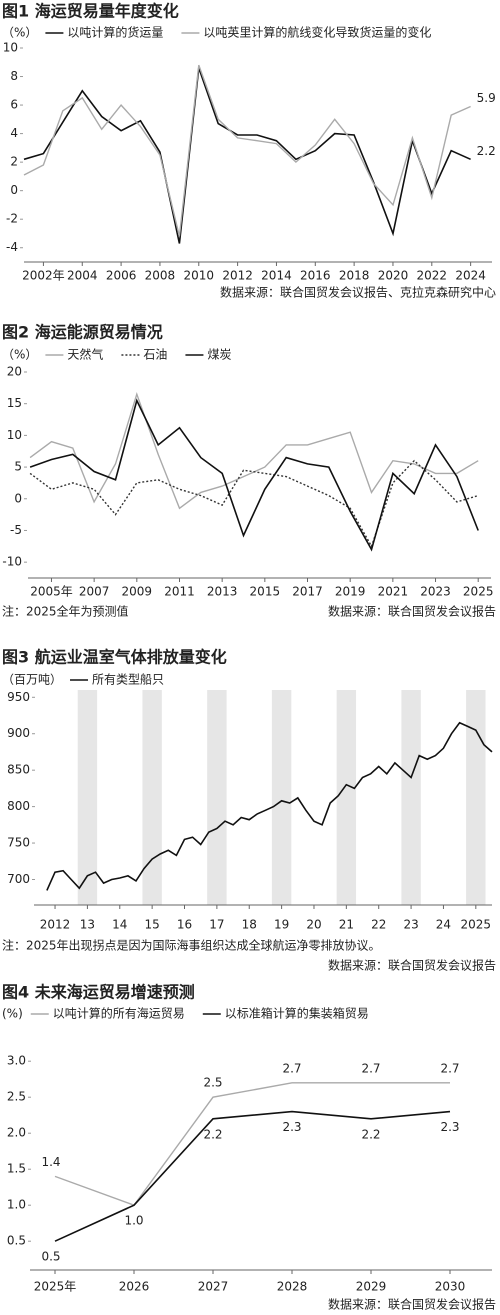  Describe the element at coordinates (82, 332) in the screenshot. I see `chart-title: 图2 海运能源贸易情况` at that location.